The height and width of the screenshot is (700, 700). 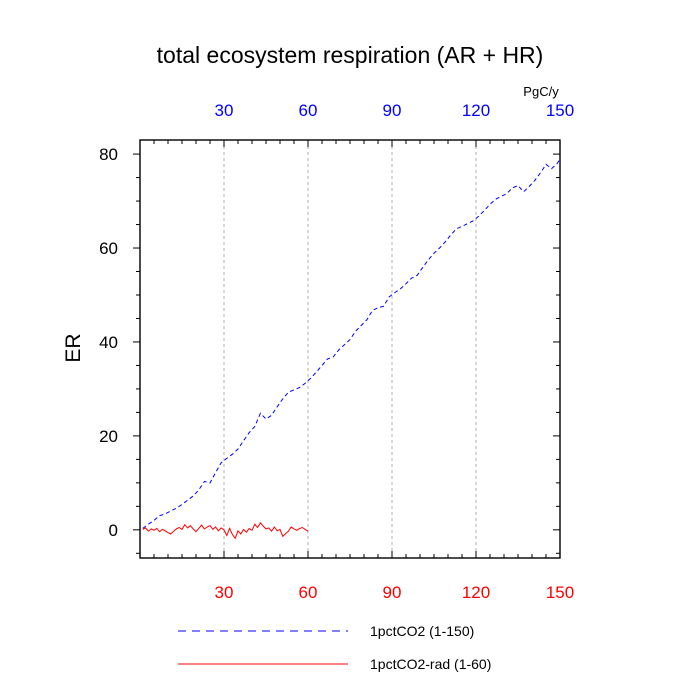 What do you see at coordinates (108, 154) in the screenshot?
I see `y-tick-label: 80` at bounding box center [108, 154].